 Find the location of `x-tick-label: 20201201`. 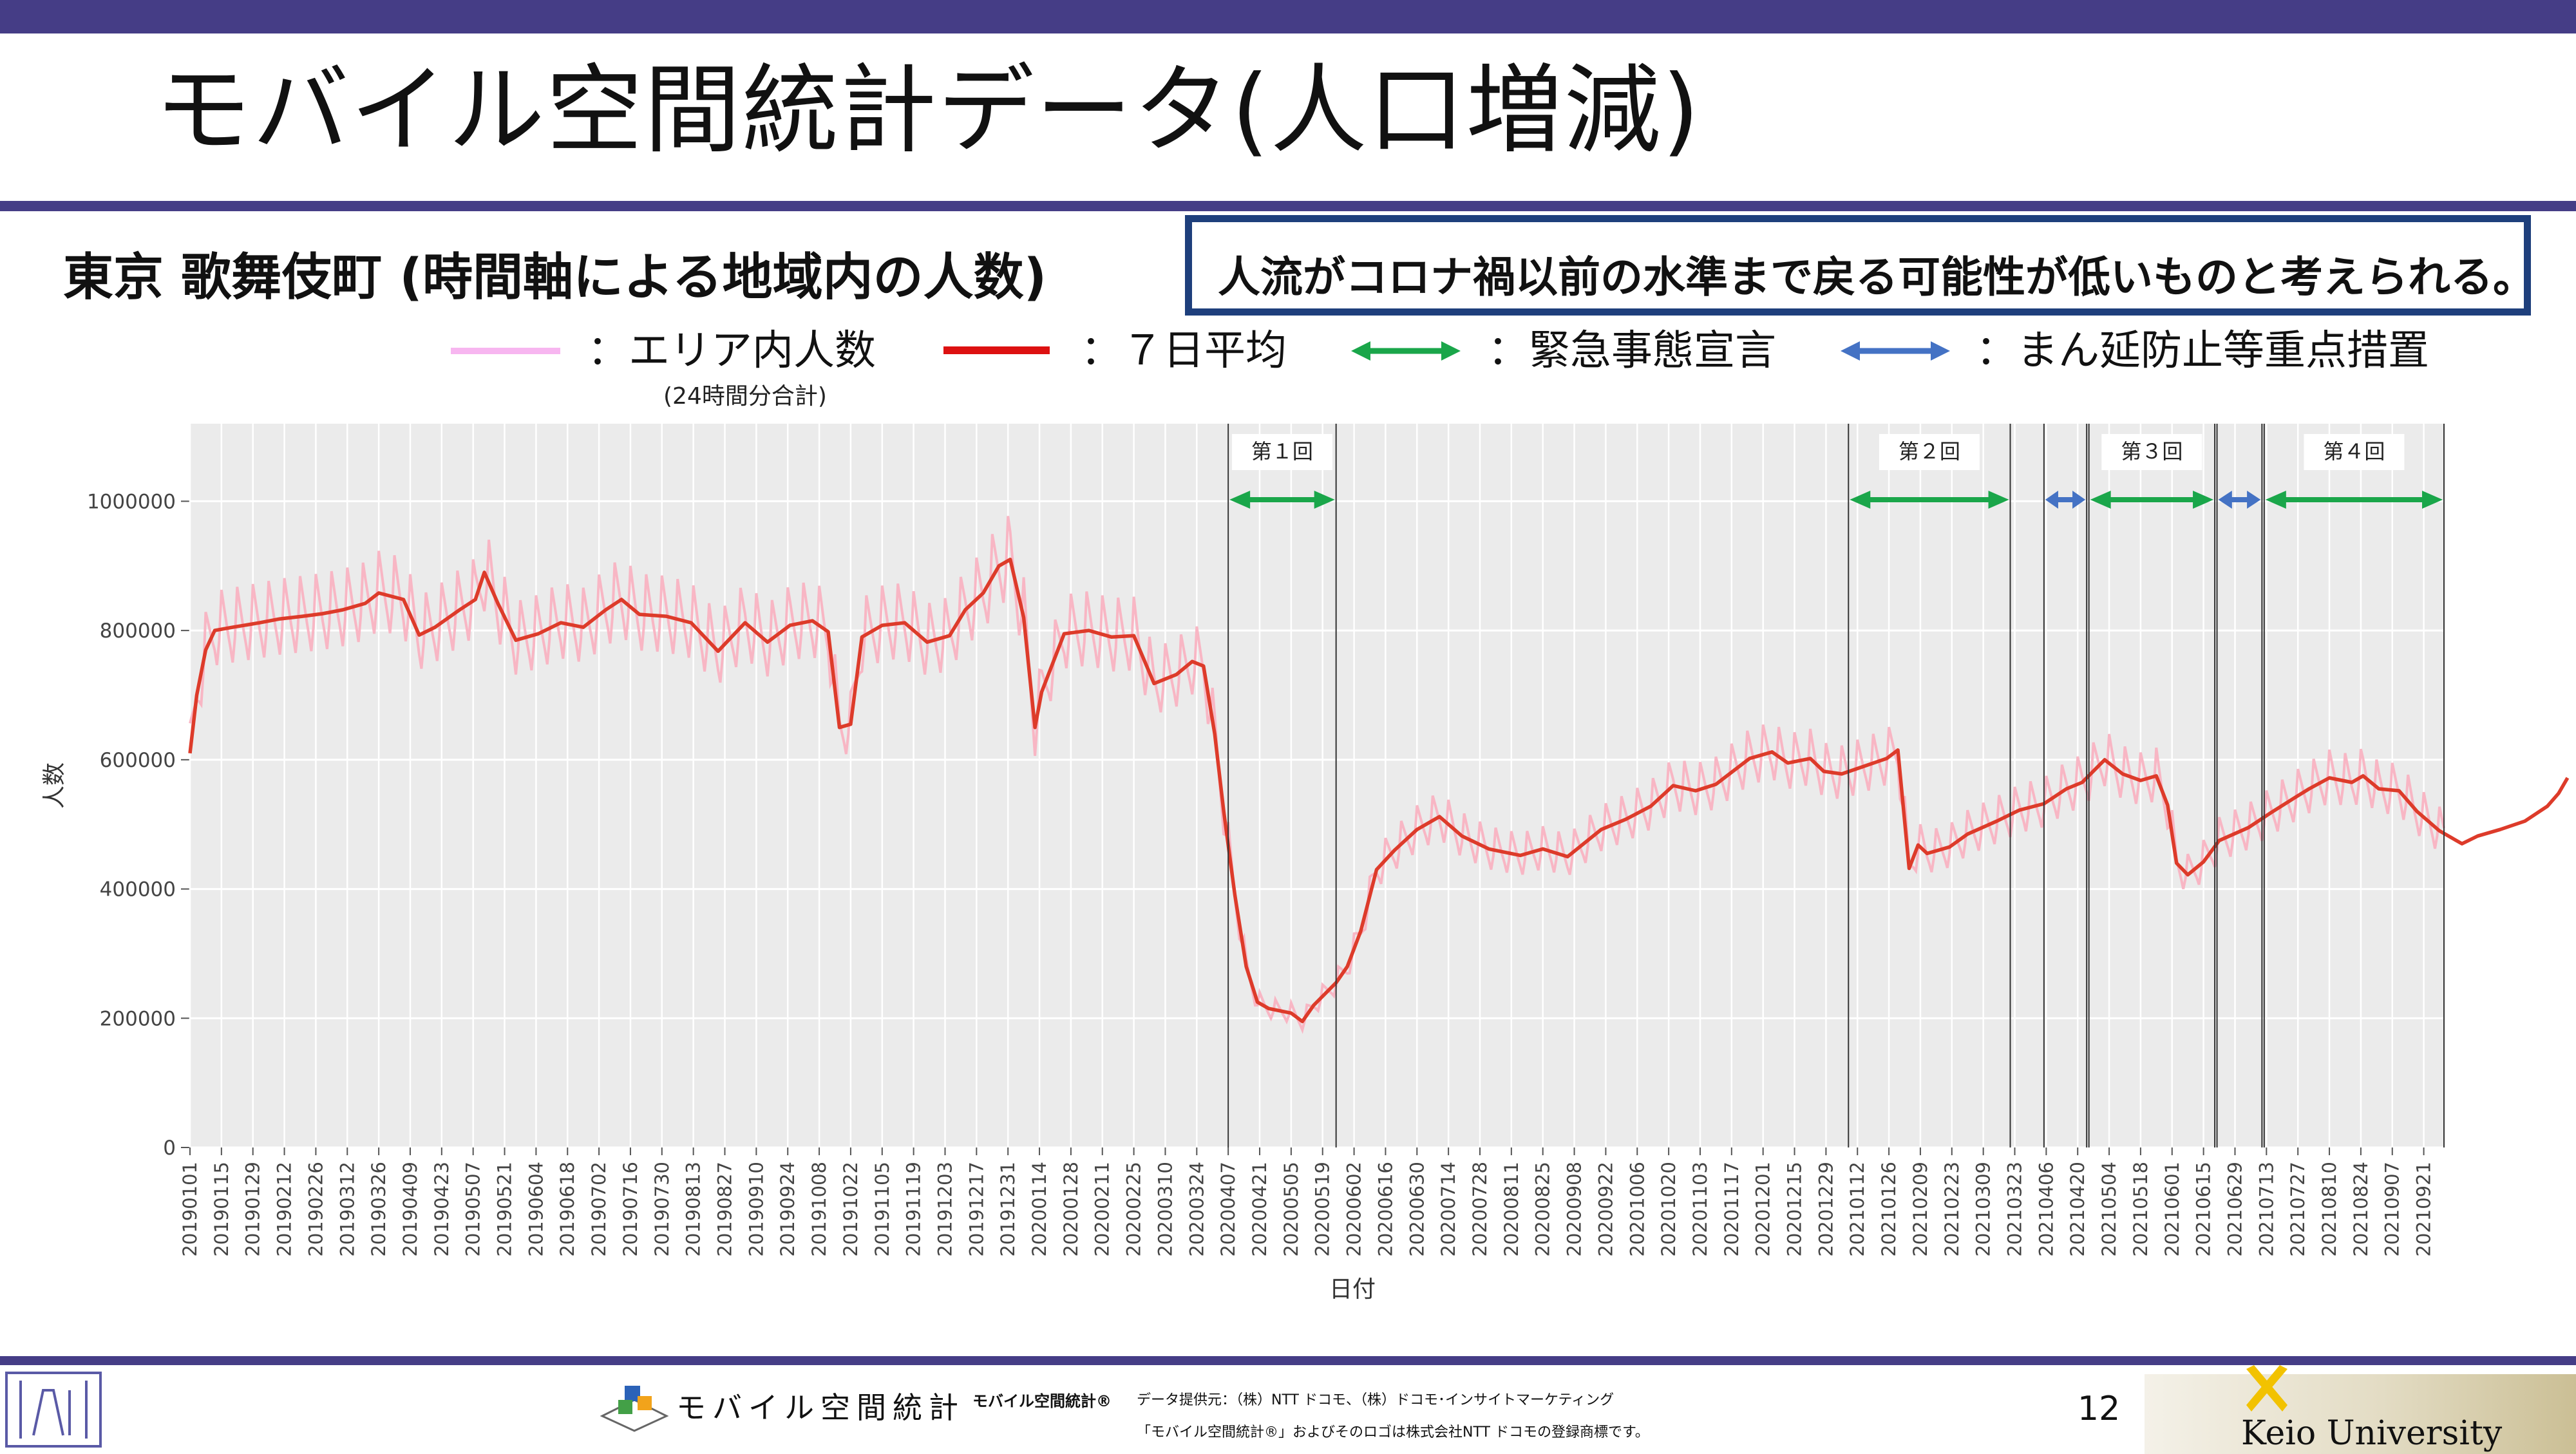

x-tick-label: 20201201 is located at coordinates (1763, 1209).